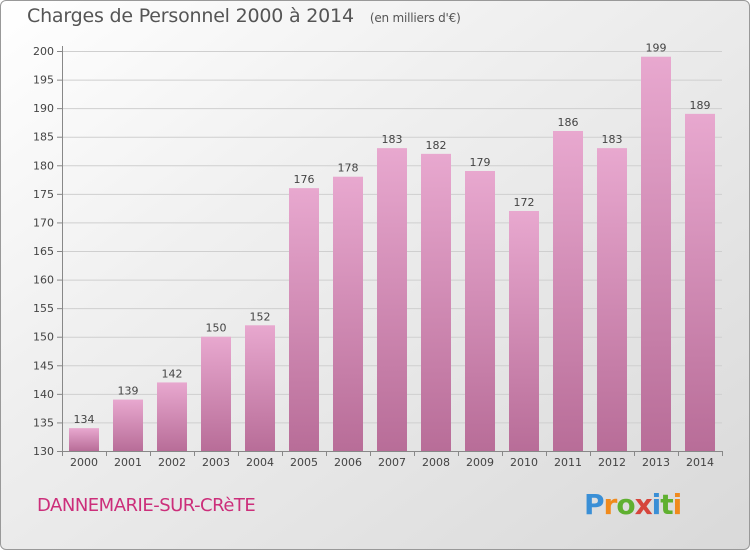 This screenshot has height=550, width=750. I want to click on bar-2010, so click(524, 331).